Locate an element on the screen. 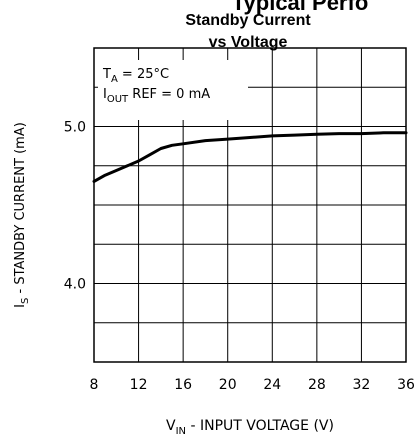 The height and width of the screenshot is (440, 415). x-tick-label: 12 is located at coordinates (139, 385).